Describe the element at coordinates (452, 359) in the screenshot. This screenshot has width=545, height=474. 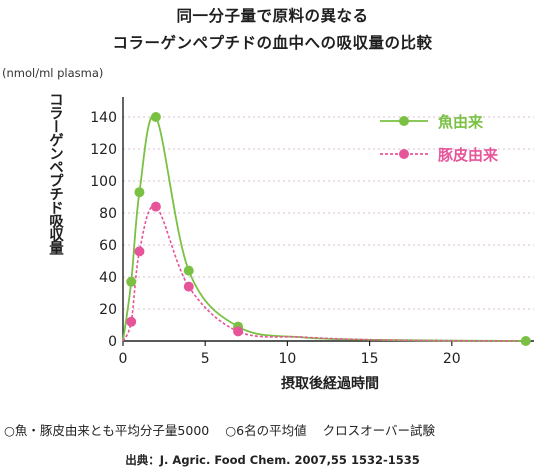
I see `x-tick-label: 20` at that location.